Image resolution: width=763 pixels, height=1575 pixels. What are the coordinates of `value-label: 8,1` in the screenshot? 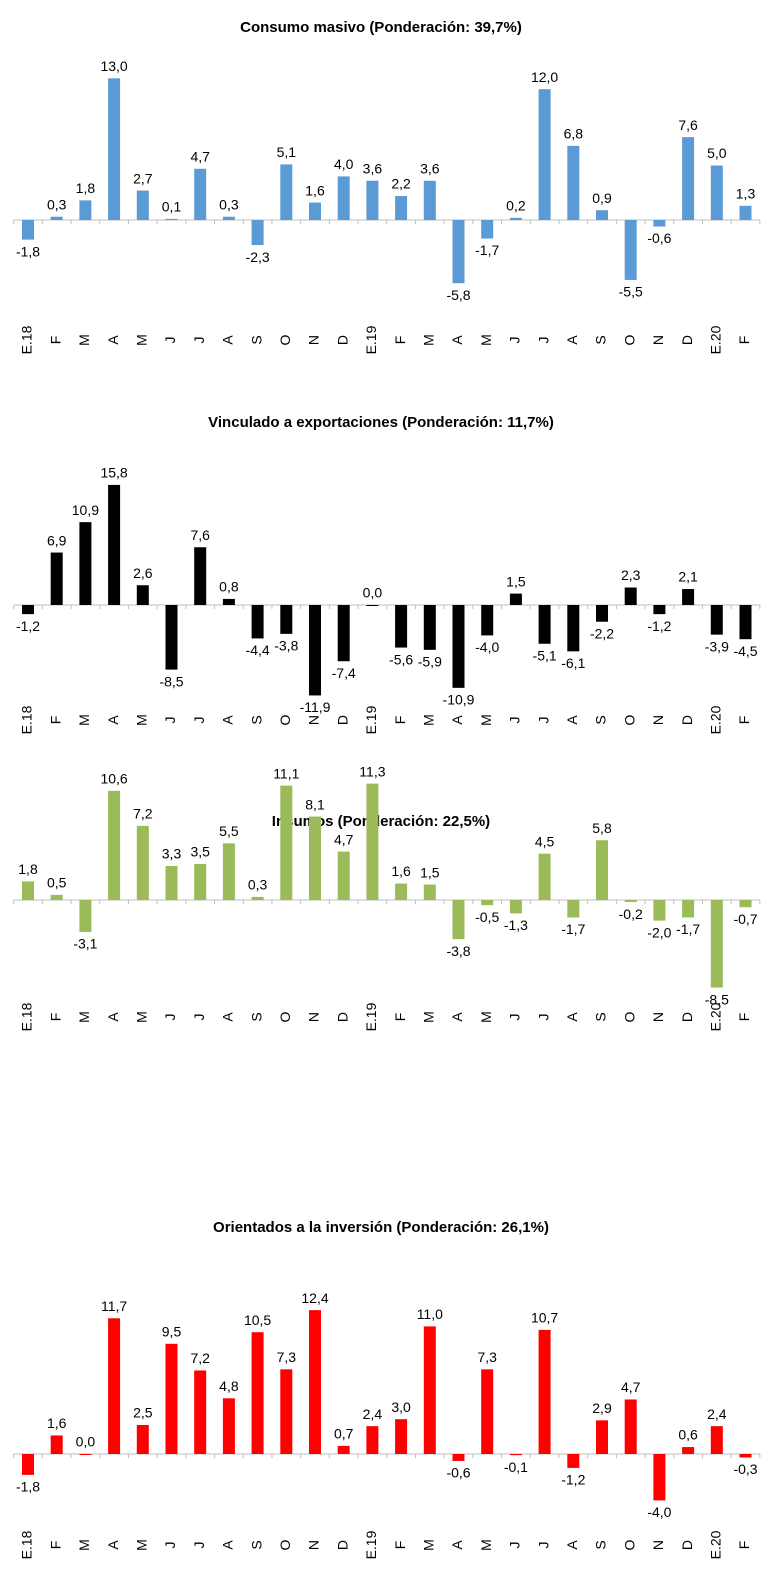 It's located at (315, 804).